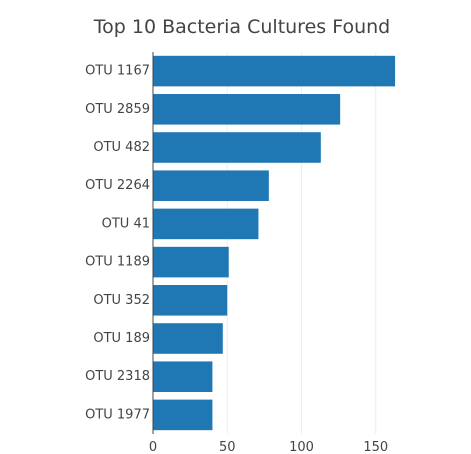 The height and width of the screenshot is (454, 471). I want to click on y-tick-label: OTU 189, so click(121, 338).